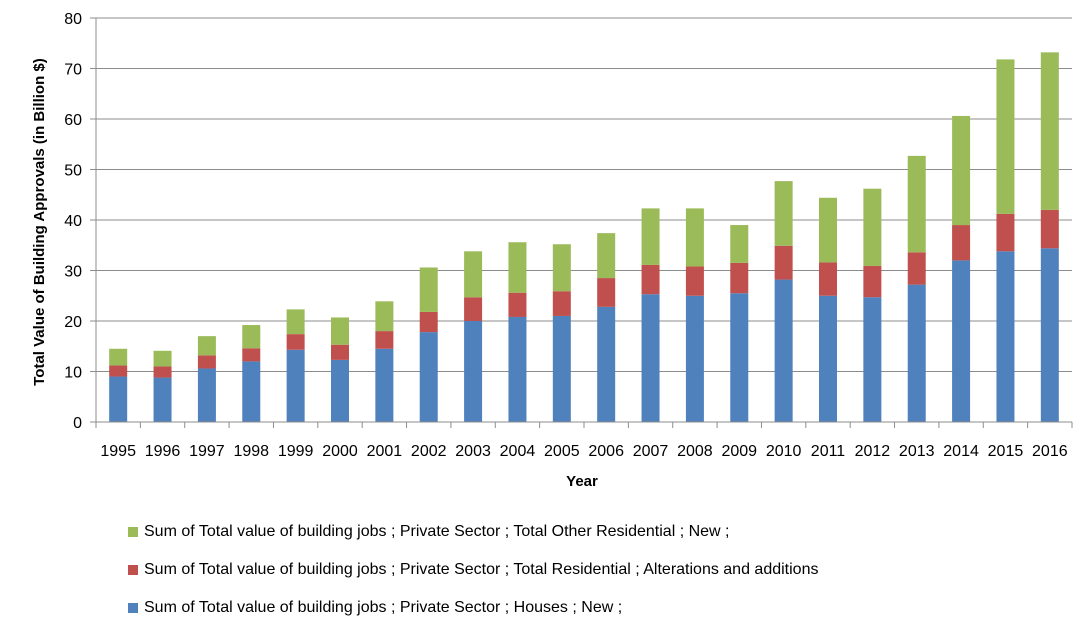 This screenshot has width=1084, height=636. What do you see at coordinates (385, 451) in the screenshot?
I see `x-tick-label: 2001` at bounding box center [385, 451].